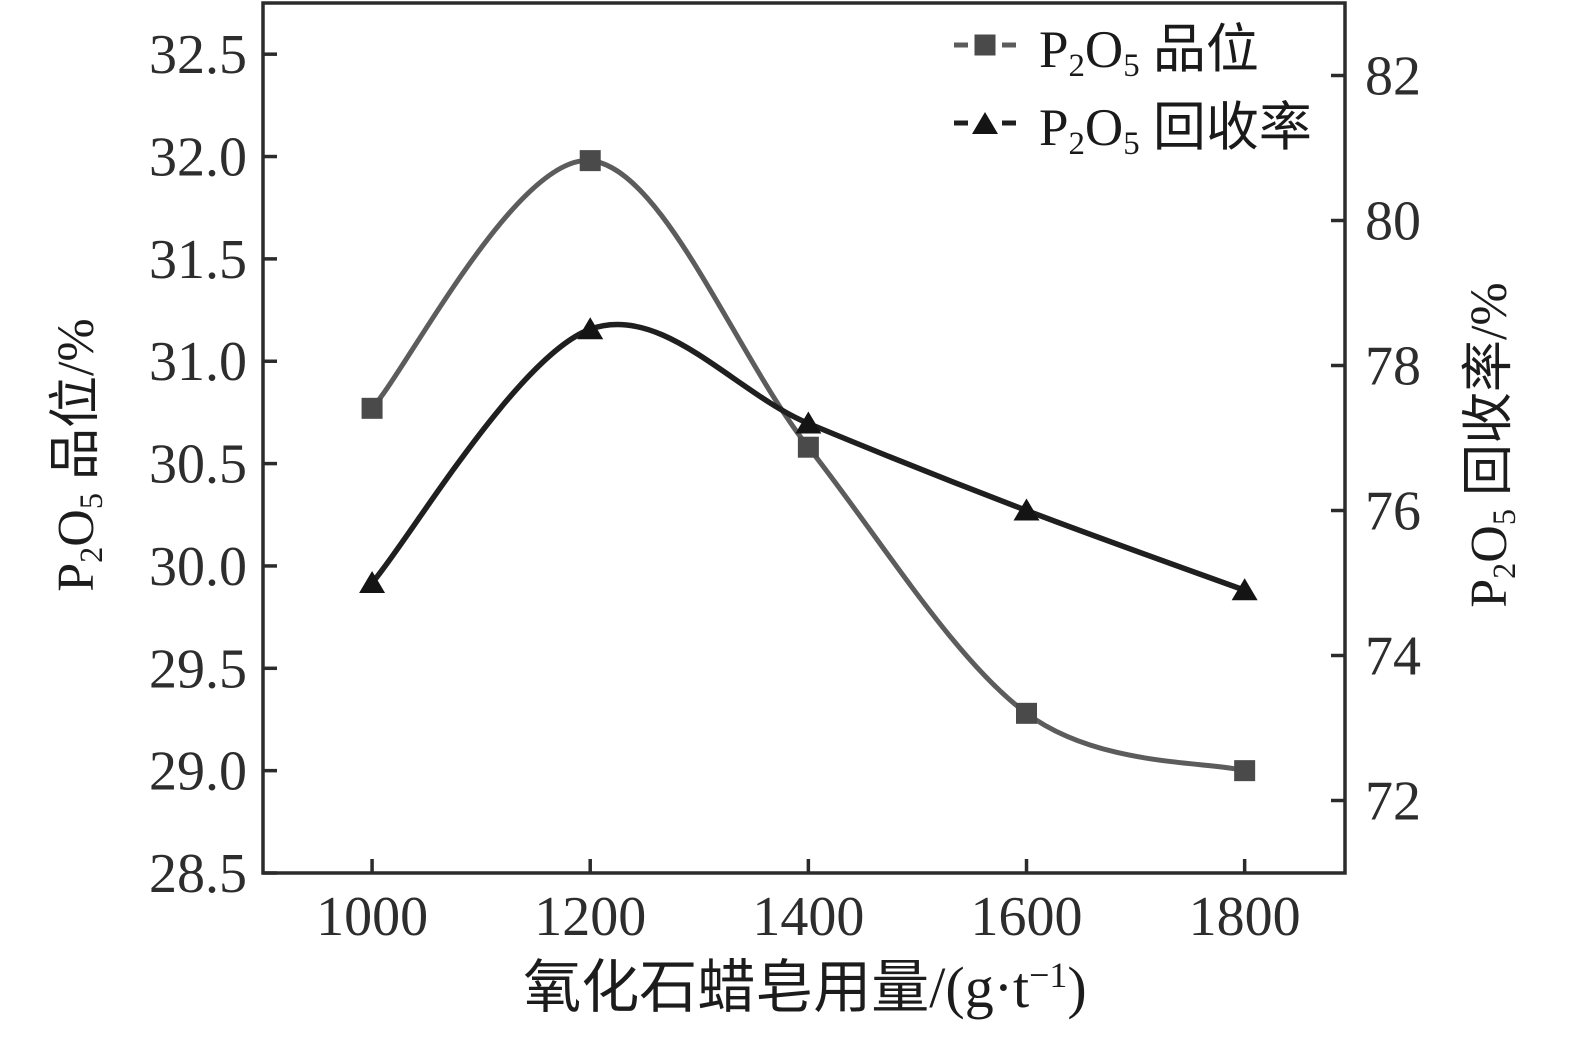  I want to click on x-tick-label: 1800, so click(1245, 917).